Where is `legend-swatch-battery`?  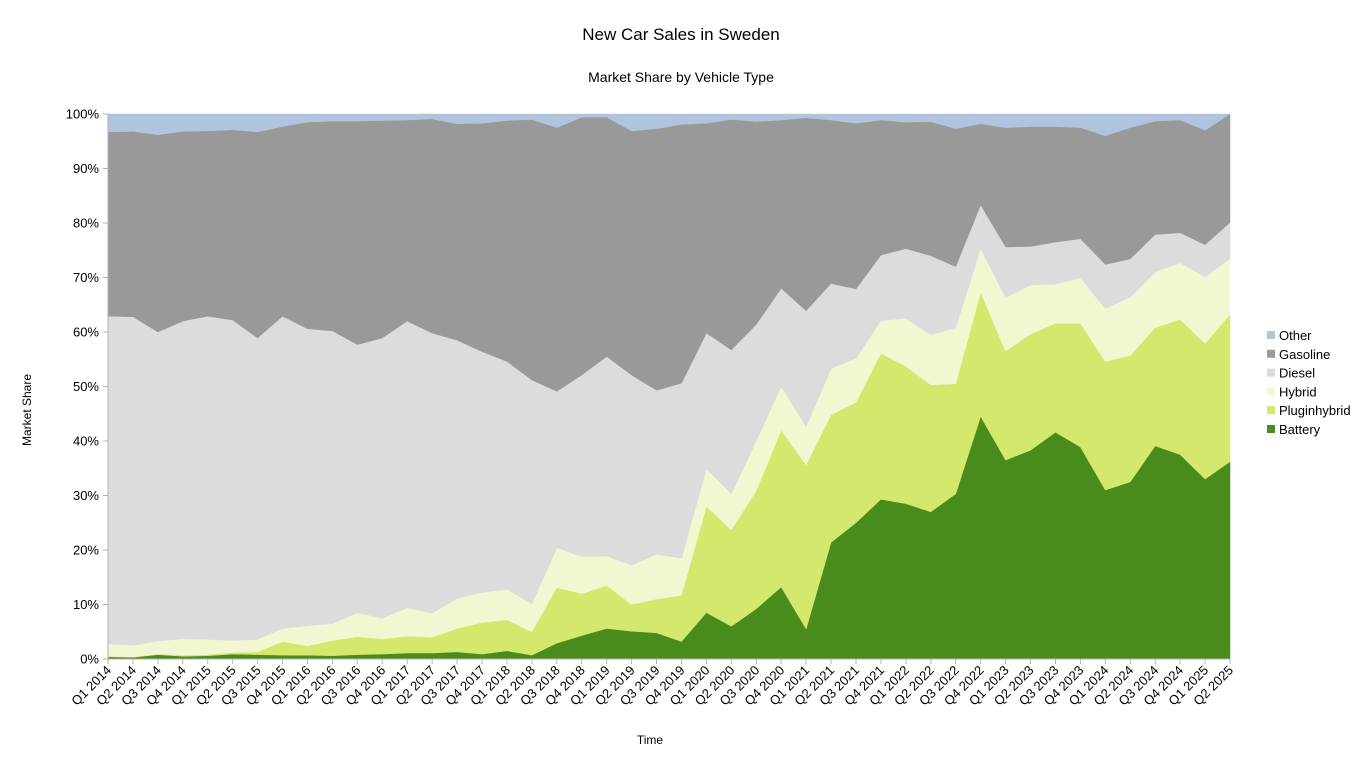
legend-swatch-battery is located at coordinates (1271, 429).